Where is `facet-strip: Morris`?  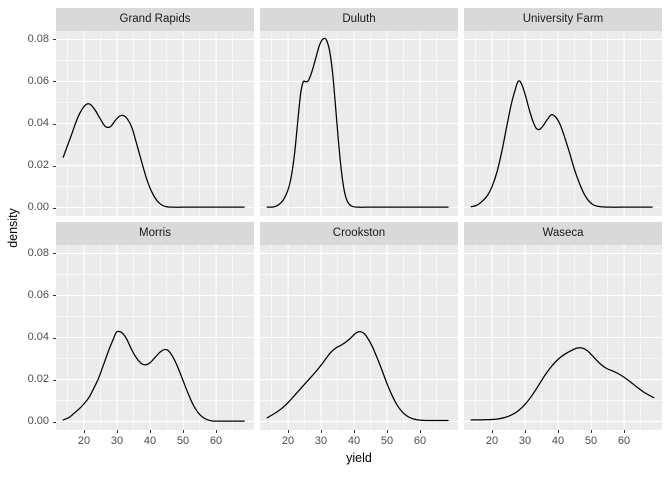 facet-strip: Morris is located at coordinates (155, 233).